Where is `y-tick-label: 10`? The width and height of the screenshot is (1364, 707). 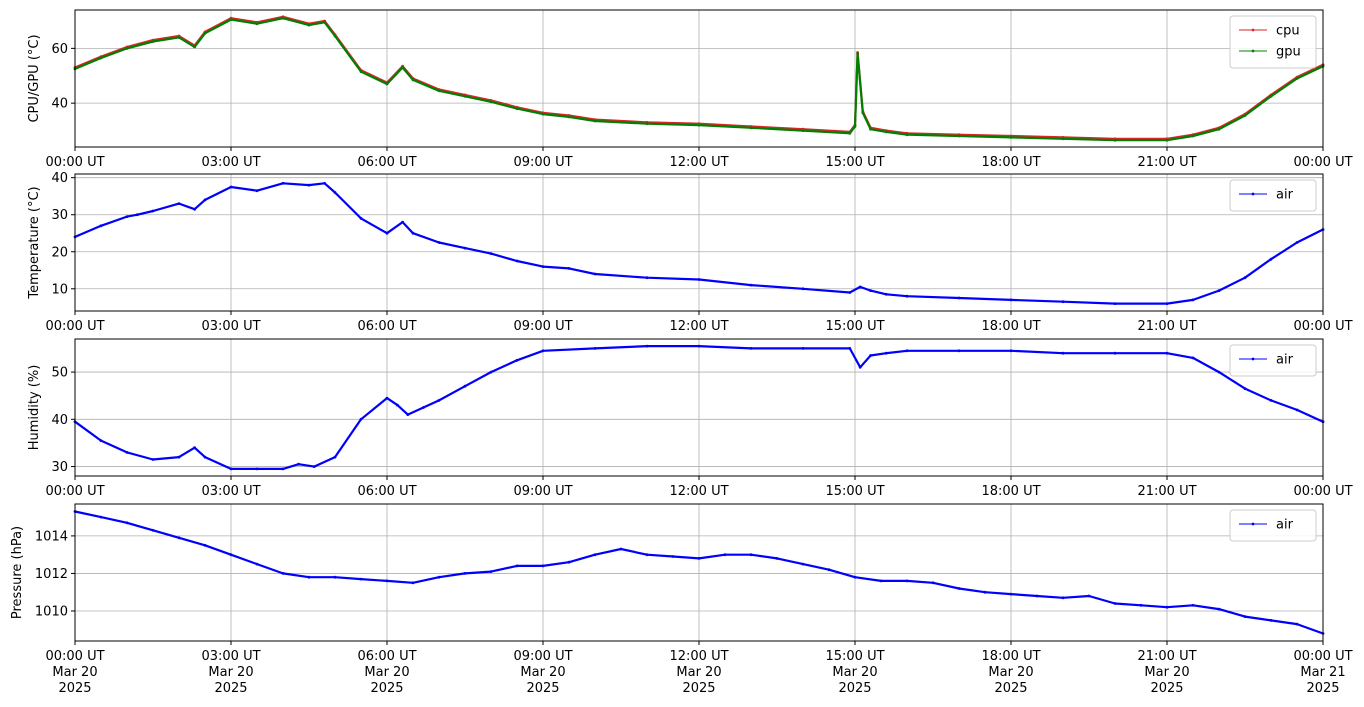 y-tick-label: 10 is located at coordinates (59, 289).